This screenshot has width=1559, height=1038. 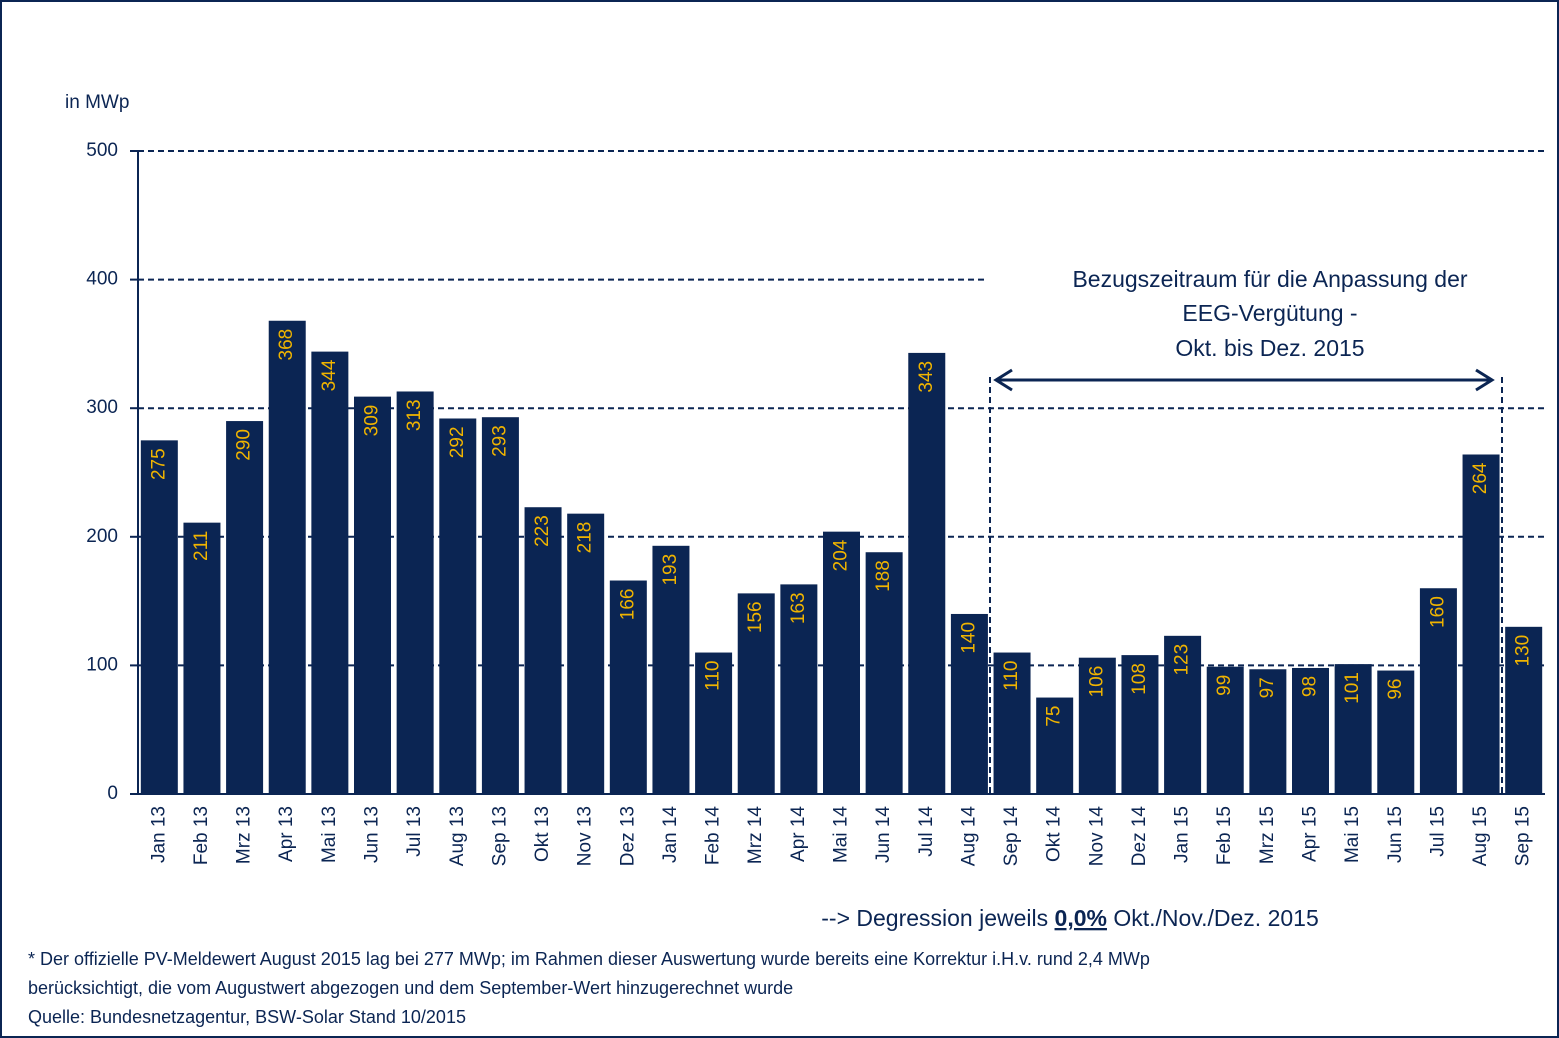 I want to click on x-tick-label: Jan 15, so click(x=1182, y=834).